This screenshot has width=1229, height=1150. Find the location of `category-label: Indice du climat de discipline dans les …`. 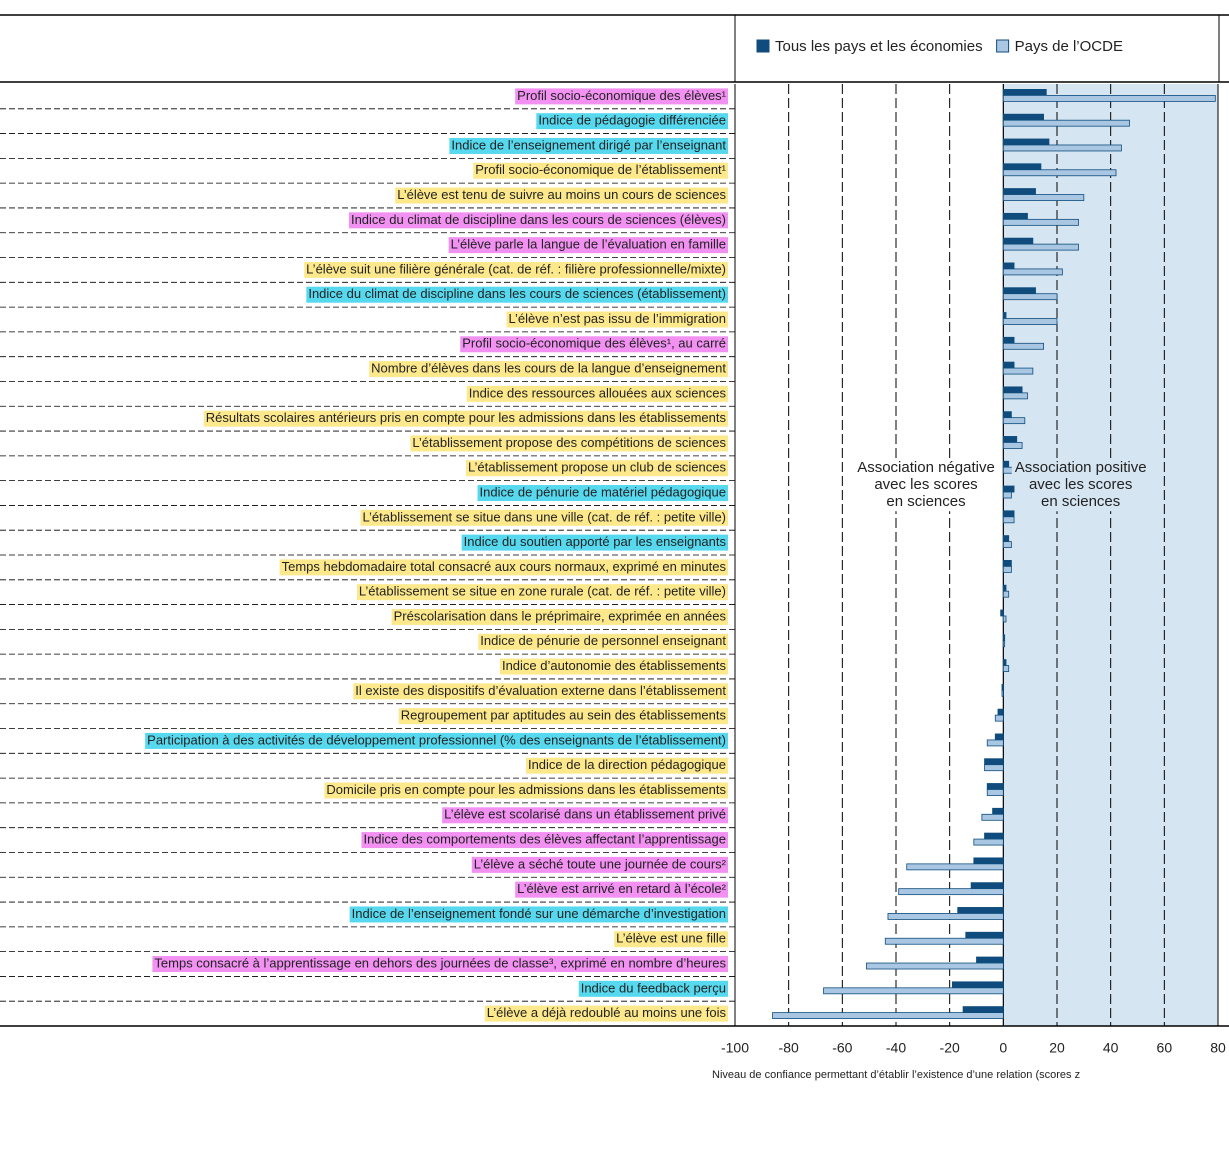

category-label: Indice du climat de discipline dans les … is located at coordinates (517, 293).